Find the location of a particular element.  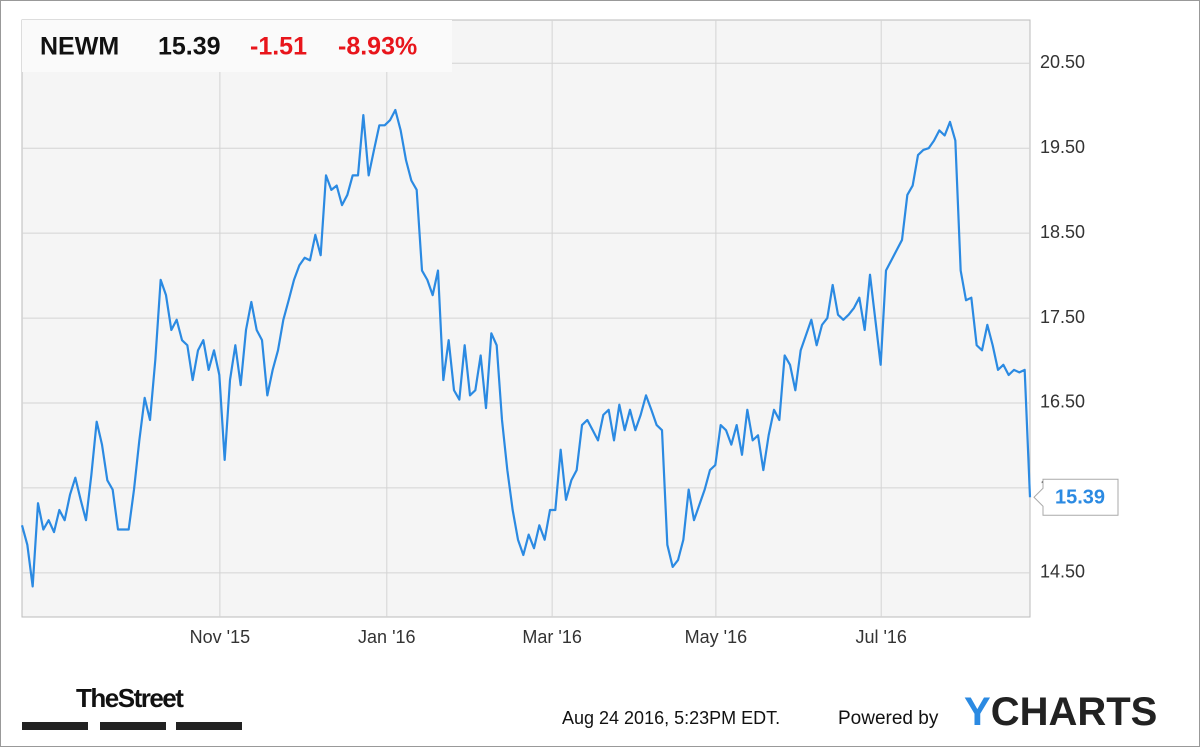

y-tick-label: 20.50 is located at coordinates (1062, 62).